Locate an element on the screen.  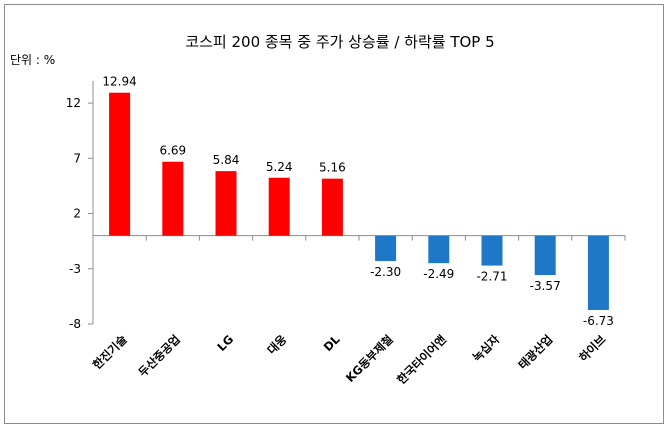
unit-label: 단위 : % is located at coordinates (32, 60).